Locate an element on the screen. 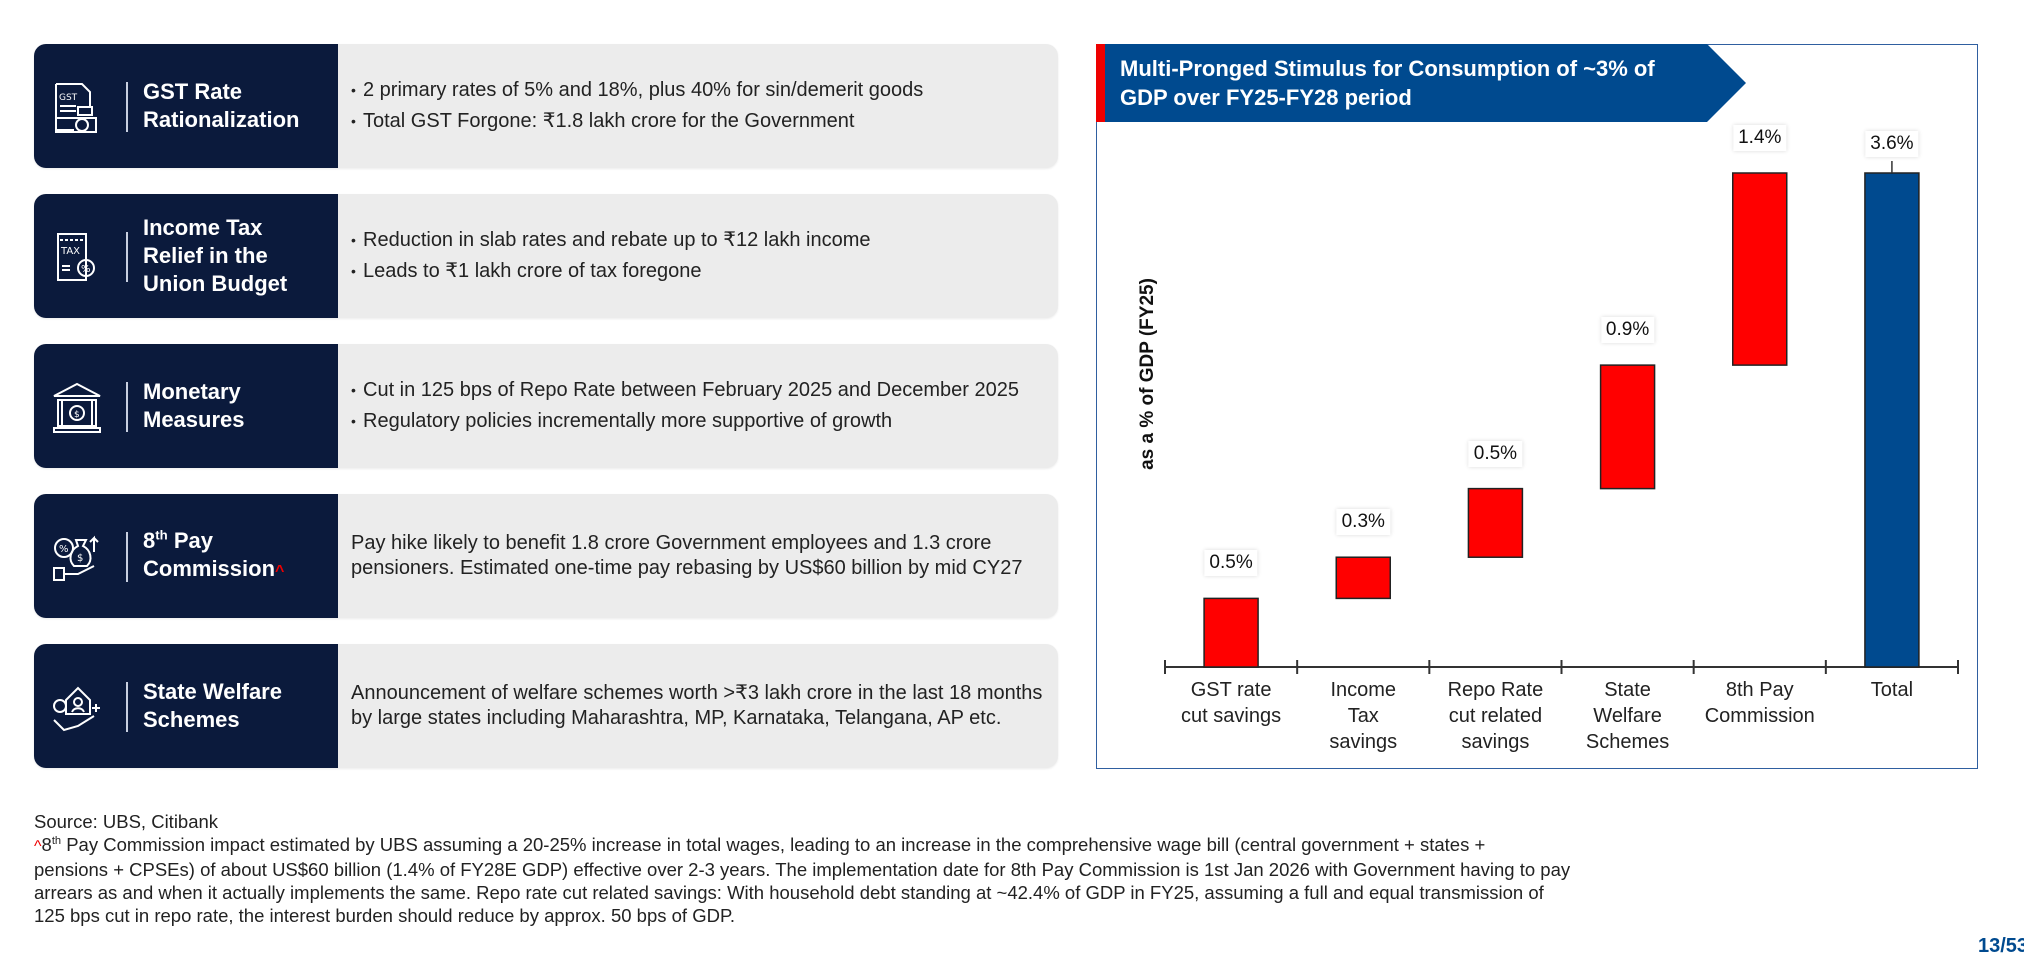 This screenshot has width=2024, height=958. category-label-line: 8th Pay is located at coordinates (1759, 690).